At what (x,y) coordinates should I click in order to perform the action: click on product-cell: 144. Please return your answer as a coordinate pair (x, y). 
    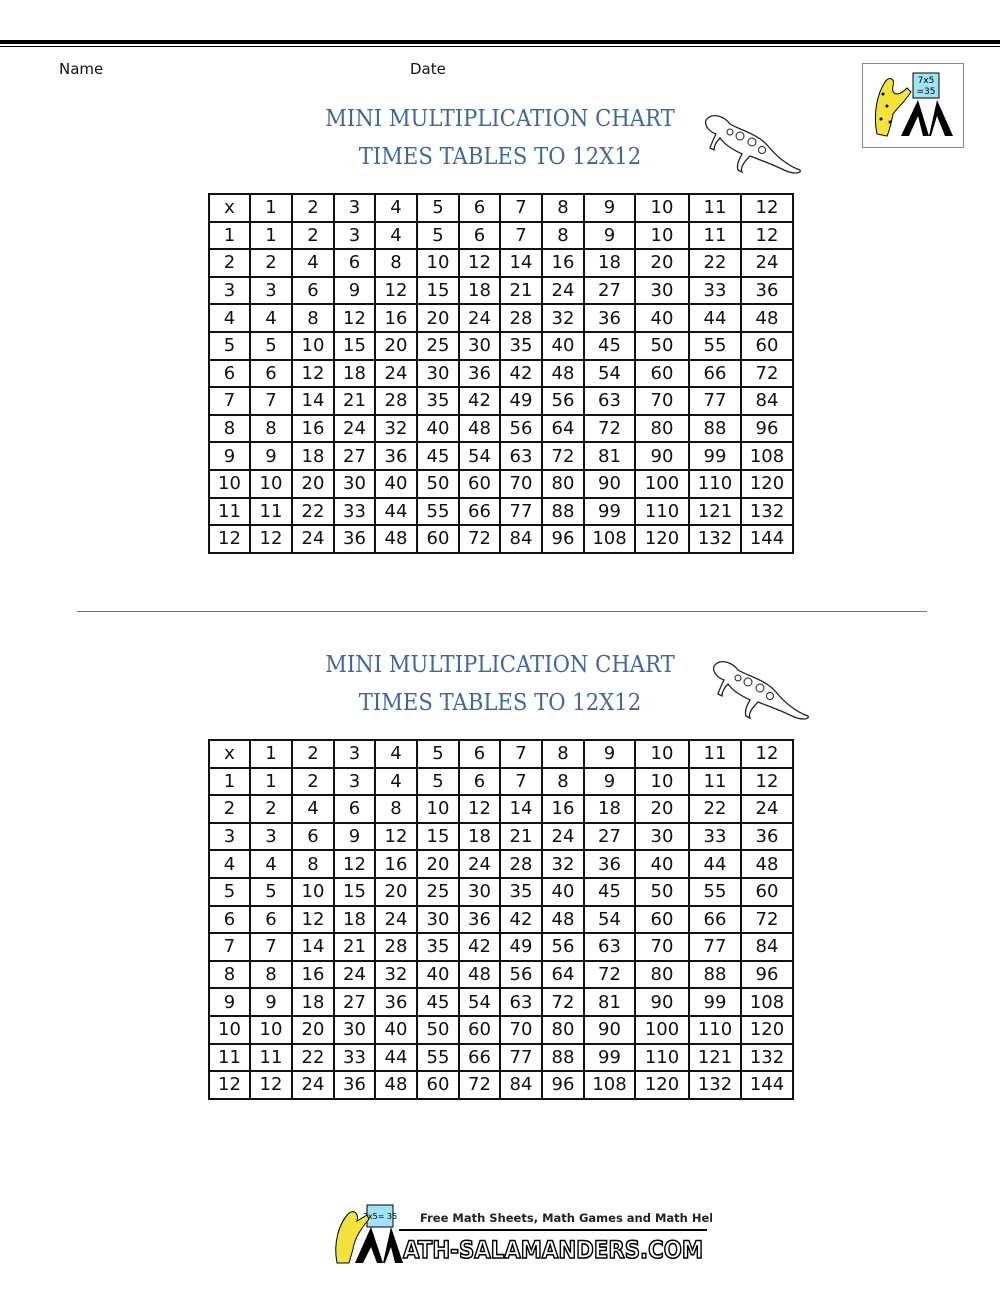
    Looking at the image, I should click on (767, 539).